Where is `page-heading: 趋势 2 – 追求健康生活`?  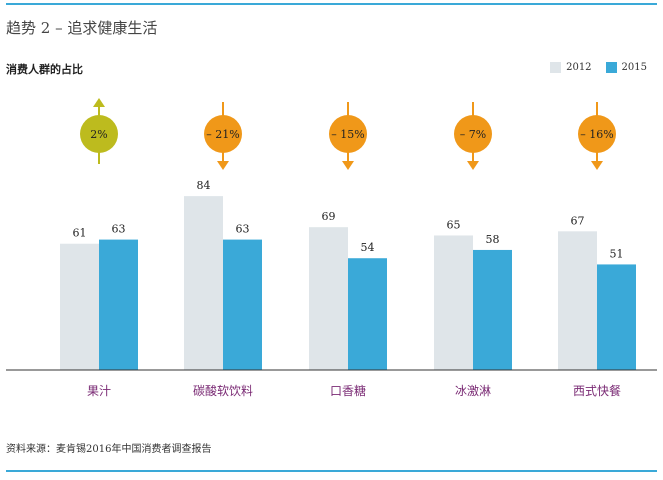 page-heading: 趋势 2 – 追求健康生活 is located at coordinates (82, 28).